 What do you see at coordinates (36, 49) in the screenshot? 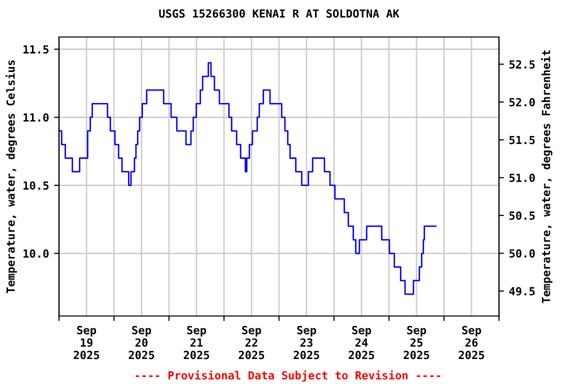
I see `y-tick-label: 11.5` at bounding box center [36, 49].